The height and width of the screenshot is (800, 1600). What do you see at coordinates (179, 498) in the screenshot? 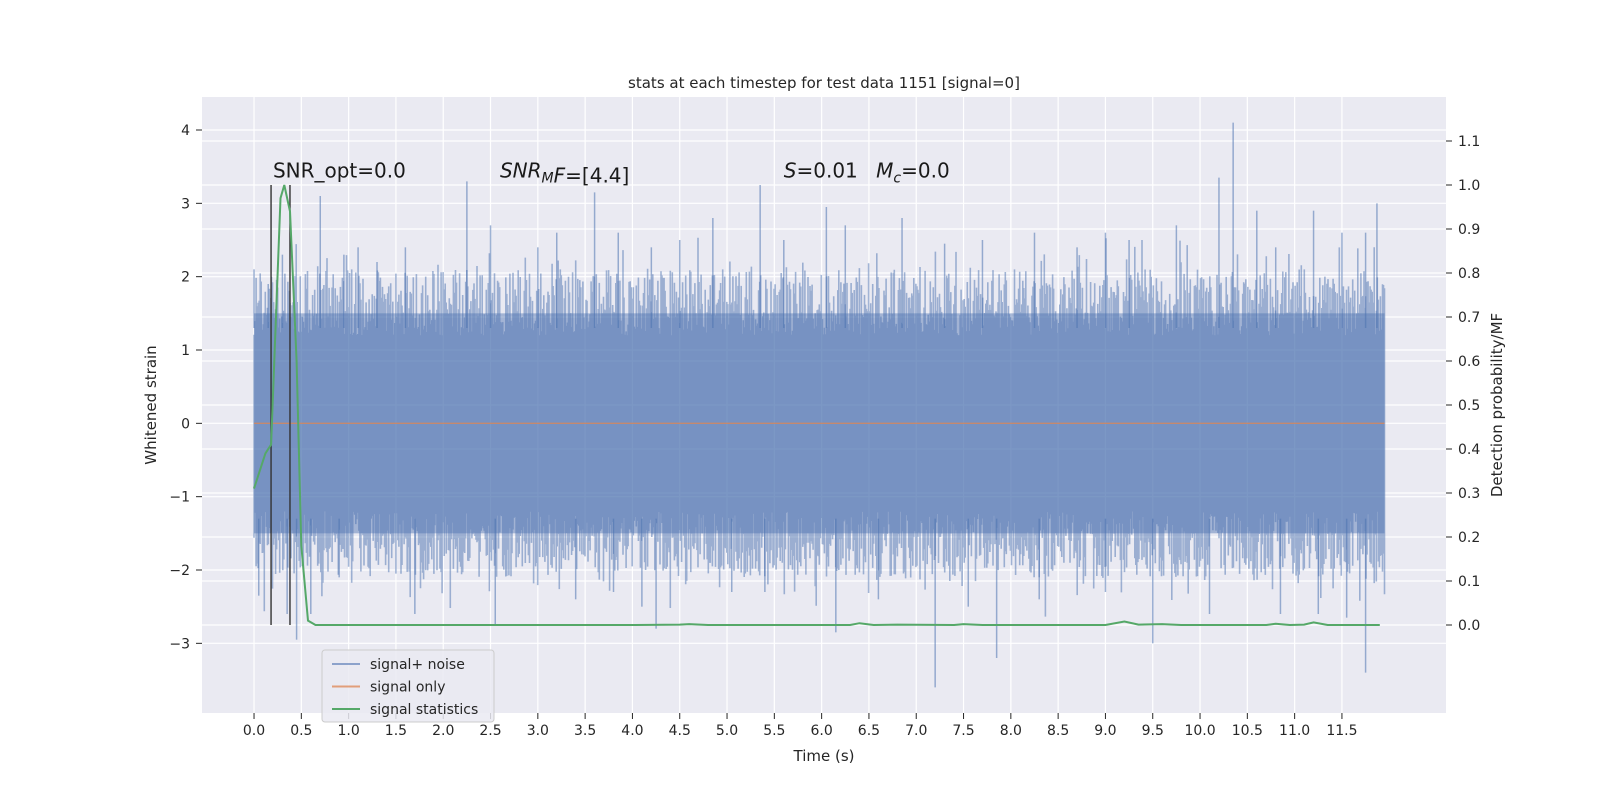
I see `y-tick-label: −1` at bounding box center [179, 498].